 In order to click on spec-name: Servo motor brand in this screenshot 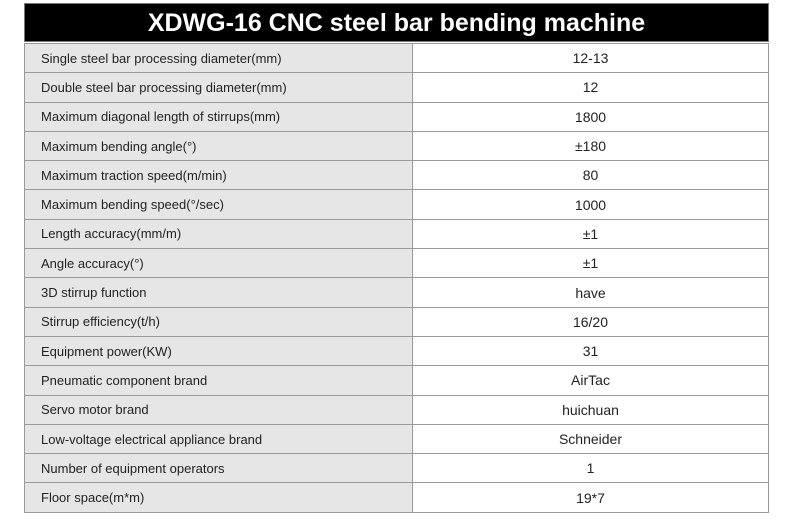, I will do `click(218, 409)`.